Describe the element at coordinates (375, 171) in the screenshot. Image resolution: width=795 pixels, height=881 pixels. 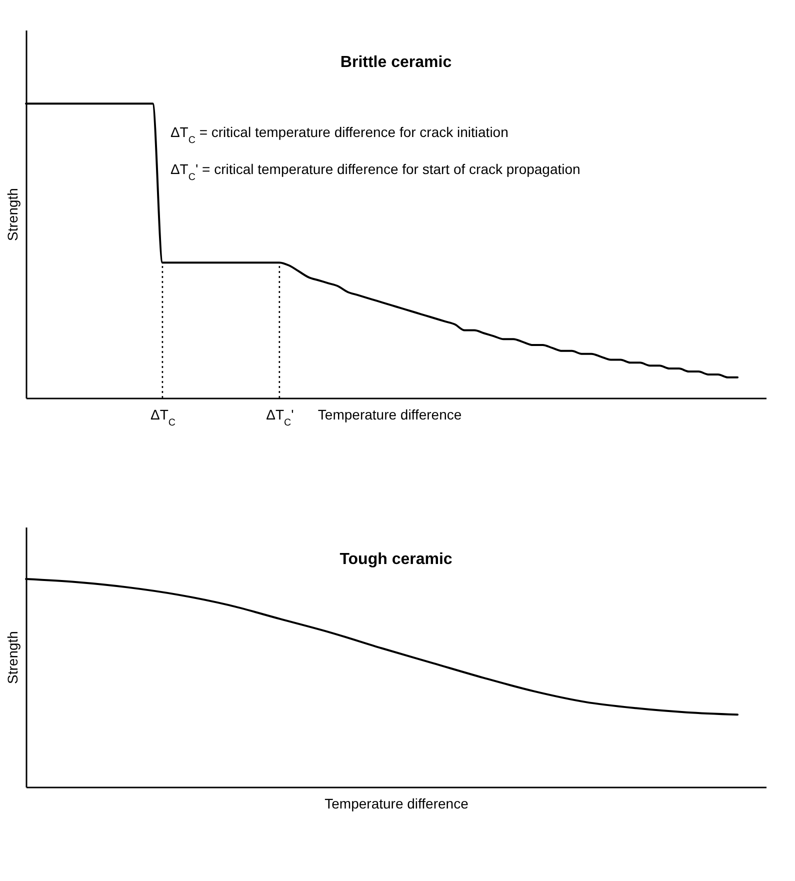
I see `annotation: ΔT$_{C}$' = critical temperature difference for start of crack propagation` at that location.